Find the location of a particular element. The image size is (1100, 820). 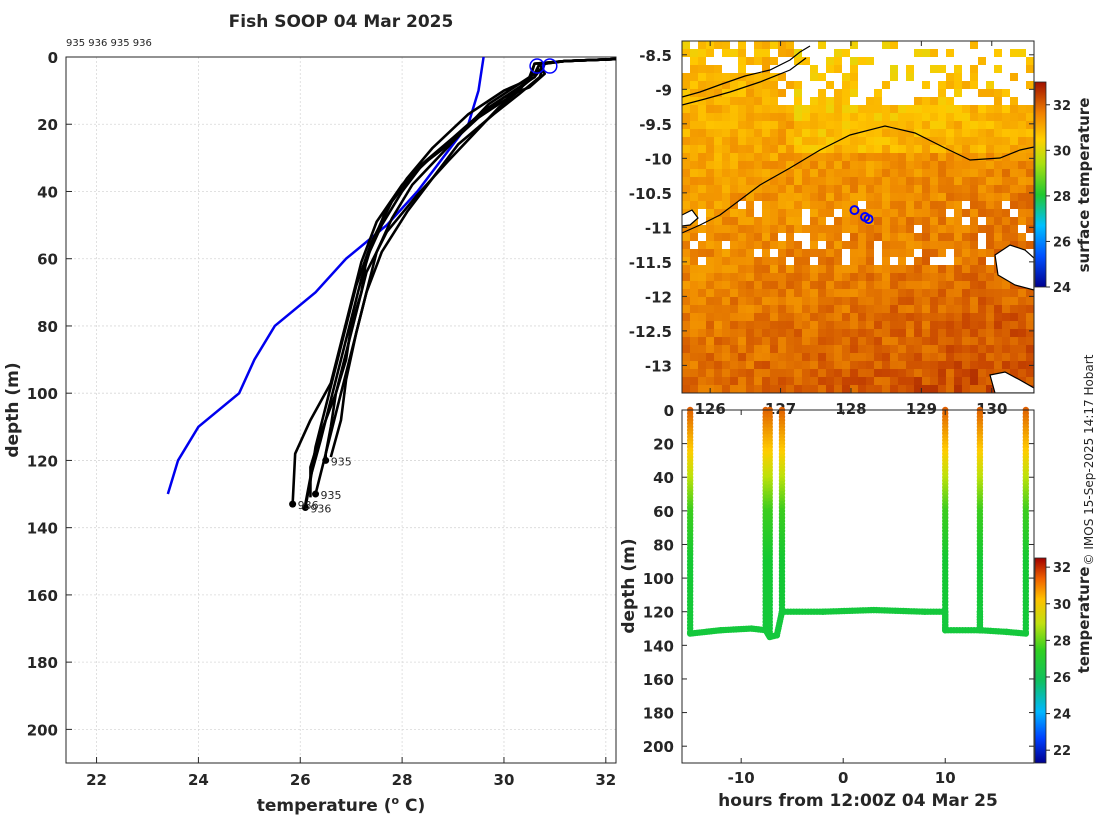

map-x-tick-label: 130 is located at coordinates (991, 409).